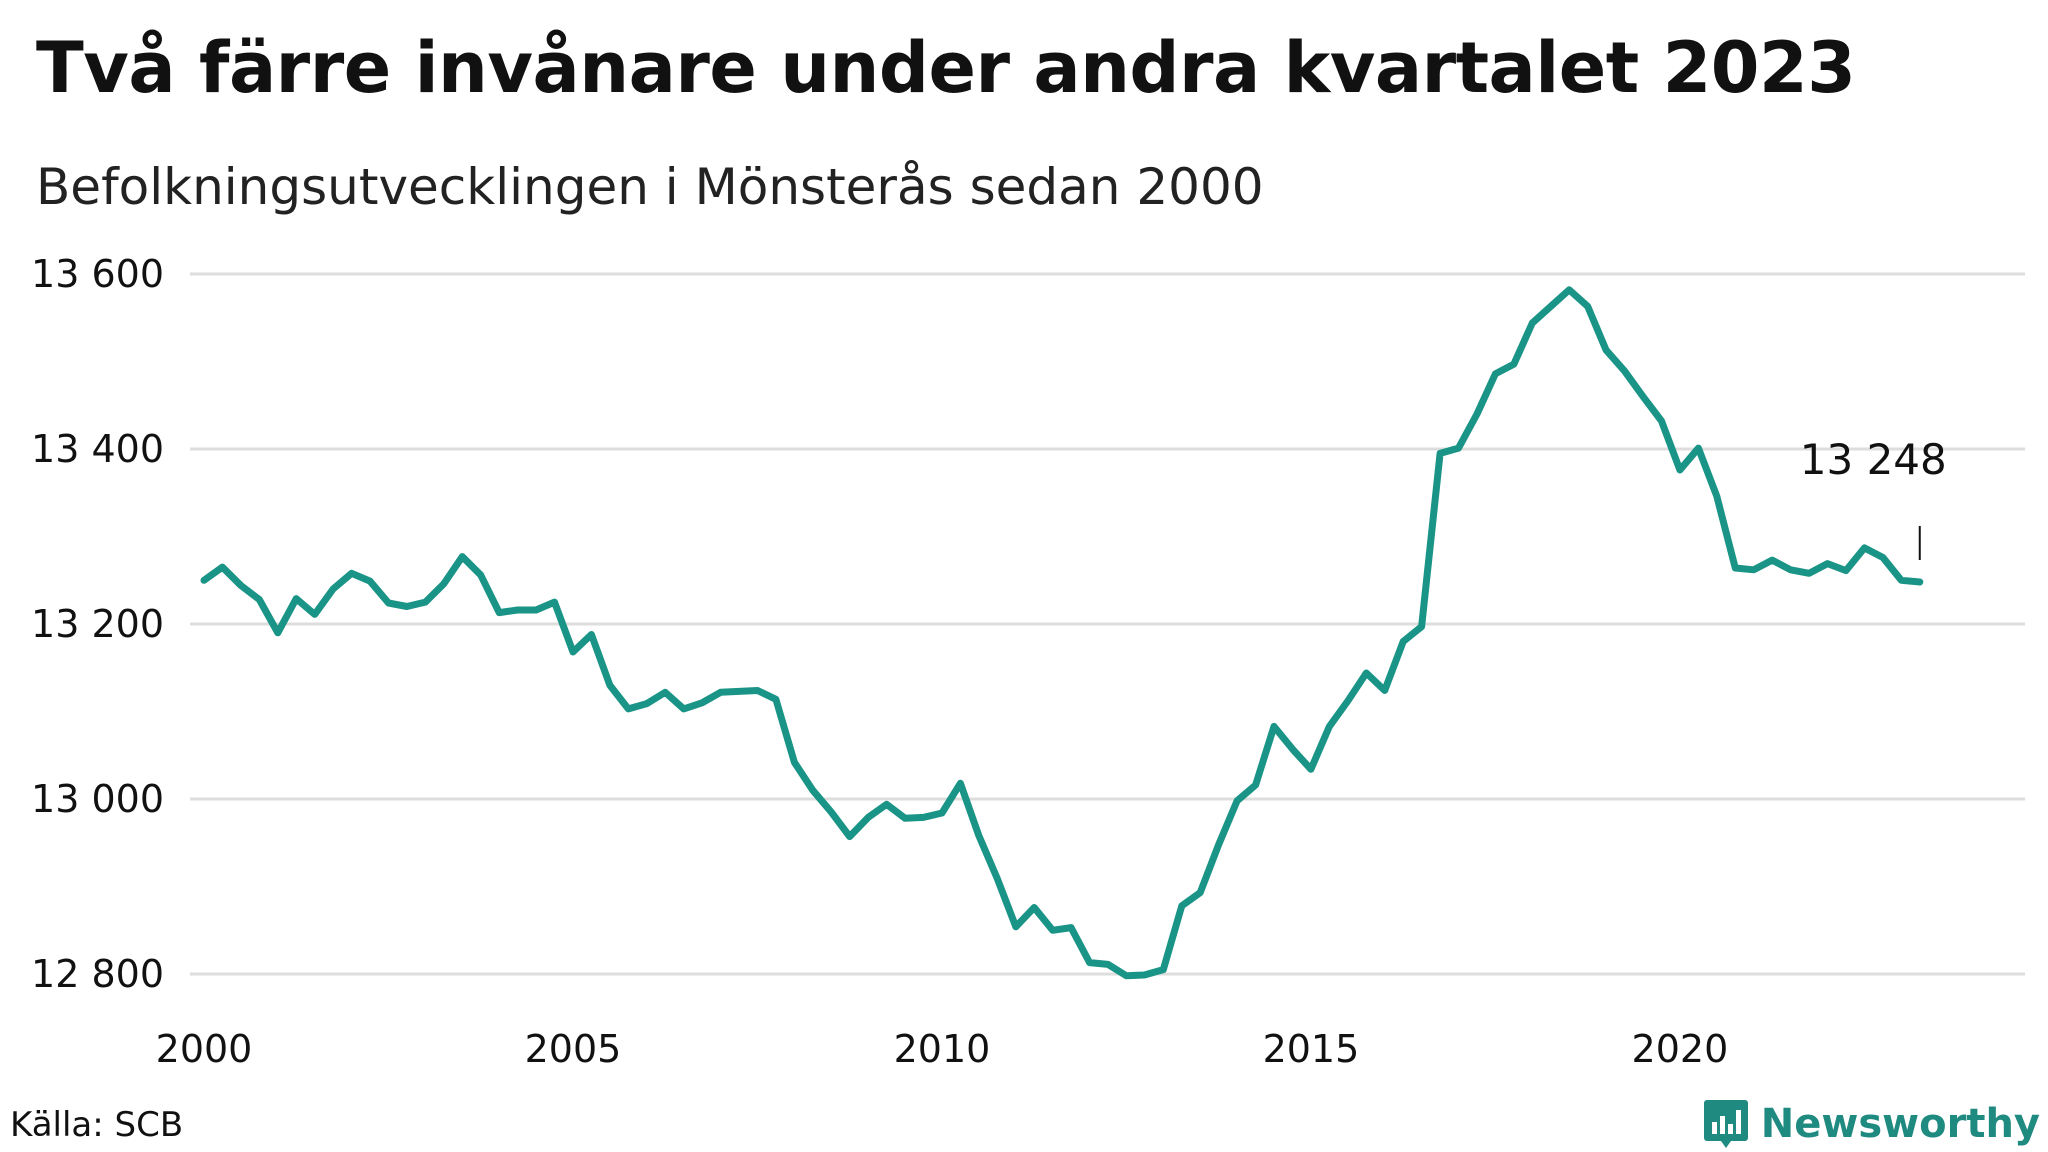  Describe the element at coordinates (97, 974) in the screenshot. I see `y-tick-label: 12 800` at that location.